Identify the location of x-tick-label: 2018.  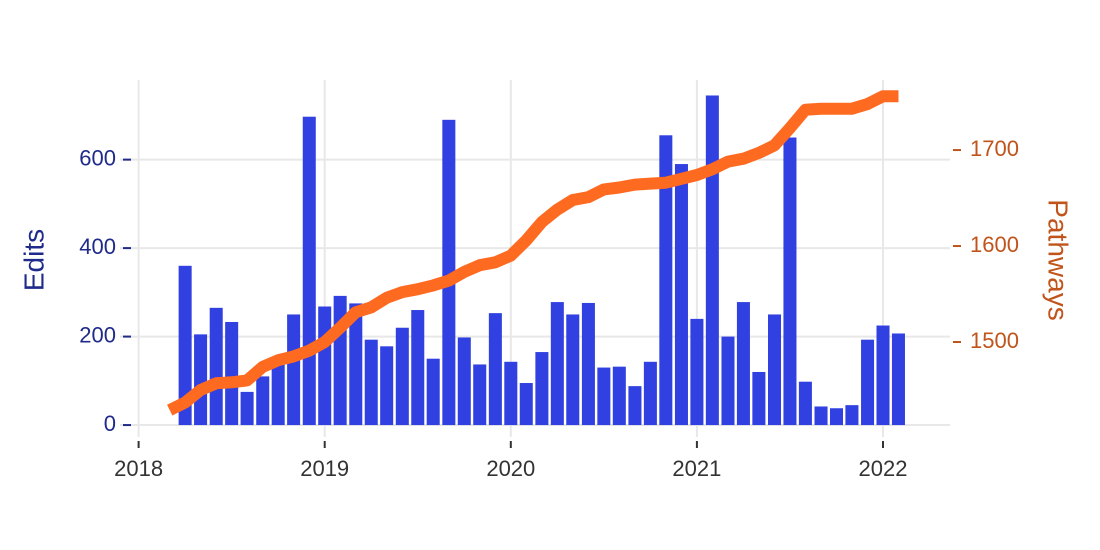
(138, 468).